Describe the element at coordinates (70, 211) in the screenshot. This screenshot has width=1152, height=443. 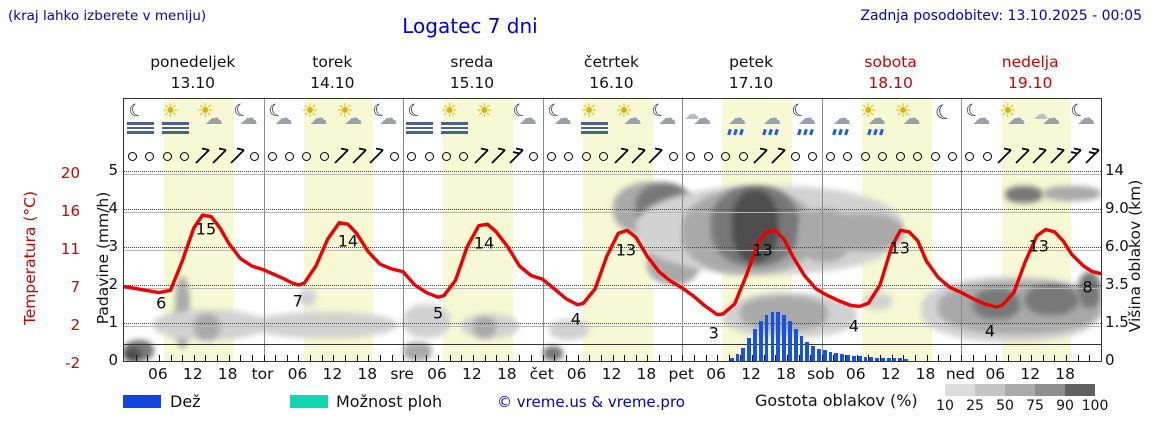
I see `temperature-tick: 16` at that location.